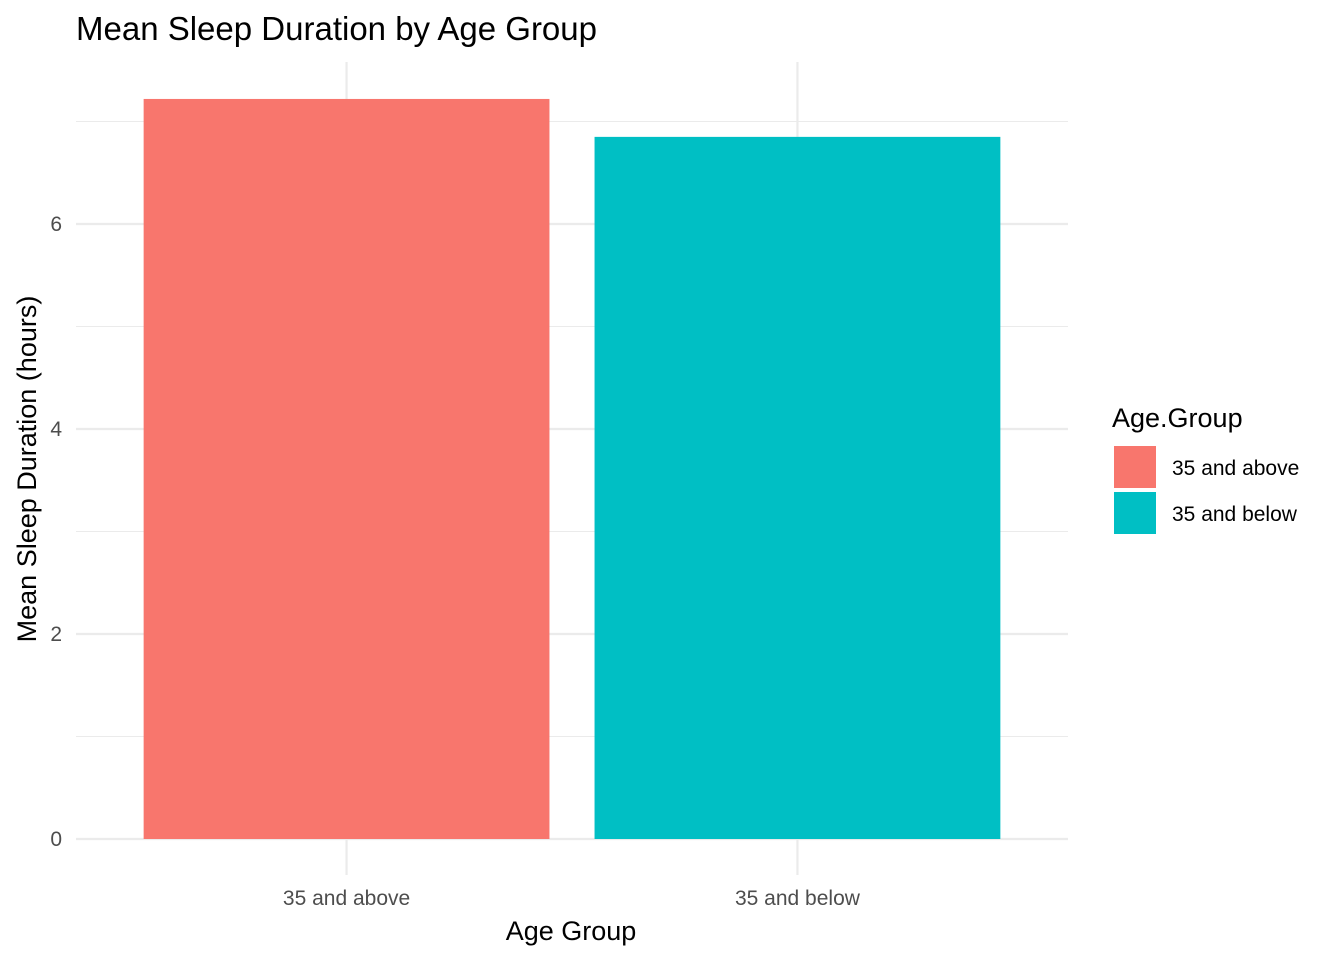  What do you see at coordinates (572, 898) in the screenshot?
I see `x-axis-ticks: 35 and above 35 and below` at bounding box center [572, 898].